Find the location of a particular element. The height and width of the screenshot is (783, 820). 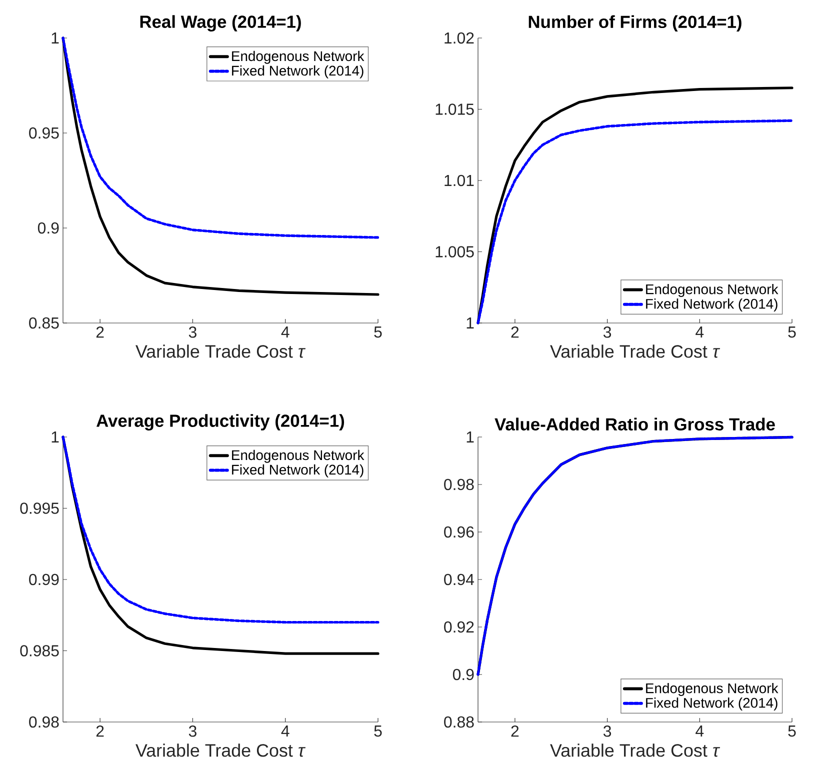

chart-title: Real Wage (2014=1) is located at coordinates (220, 23).